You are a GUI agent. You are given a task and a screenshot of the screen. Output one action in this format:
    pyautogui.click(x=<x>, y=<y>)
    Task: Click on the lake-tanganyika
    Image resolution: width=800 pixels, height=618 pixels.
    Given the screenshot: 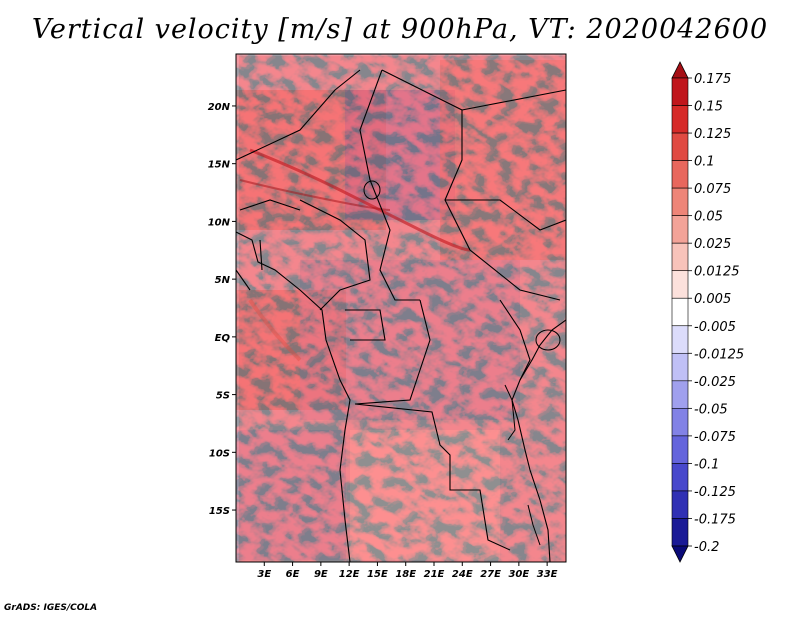 What is the action you would take?
    pyautogui.click(x=510, y=412)
    